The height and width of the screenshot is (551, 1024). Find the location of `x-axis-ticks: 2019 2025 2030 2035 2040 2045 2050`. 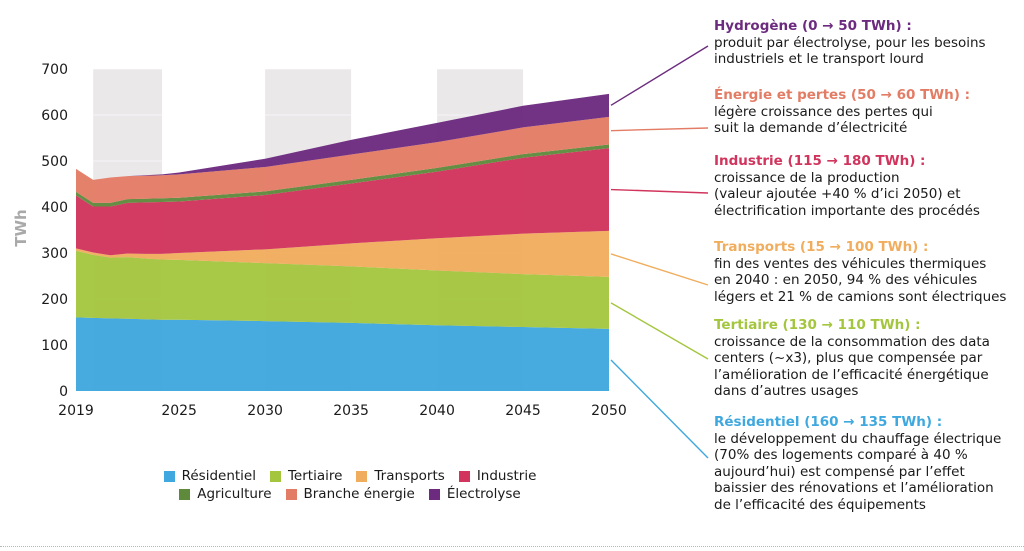

x-axis-ticks: 2019 2025 2030 2035 2040 2045 2050 is located at coordinates (342, 411).